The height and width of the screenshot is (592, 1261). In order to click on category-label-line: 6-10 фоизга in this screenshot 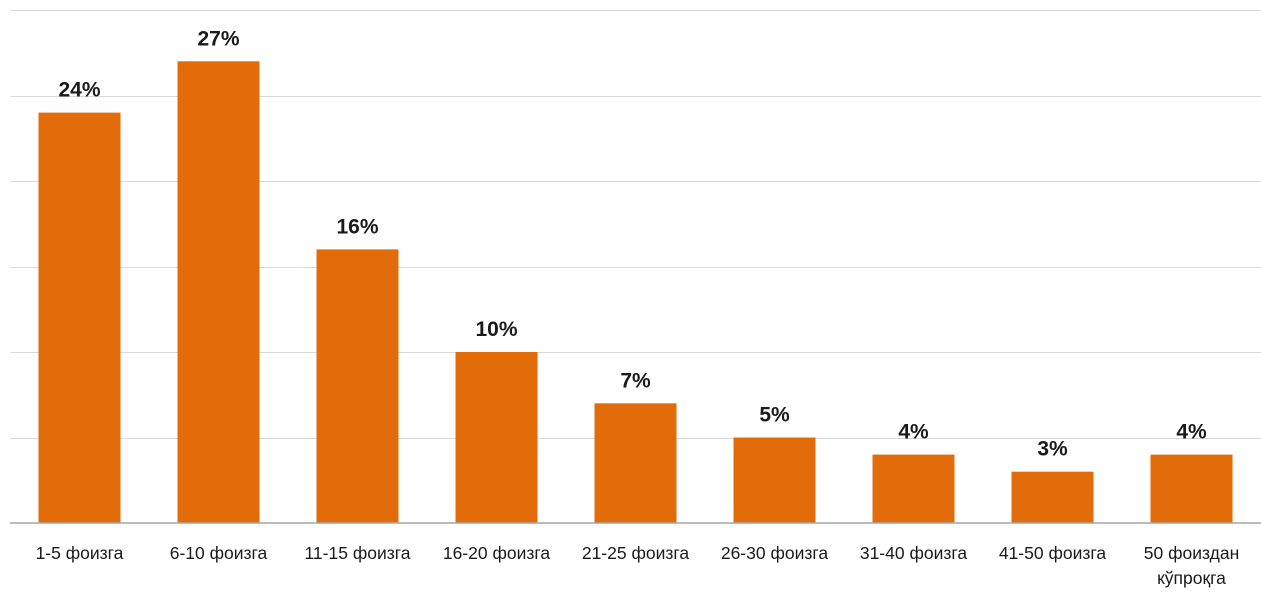, I will do `click(219, 553)`.